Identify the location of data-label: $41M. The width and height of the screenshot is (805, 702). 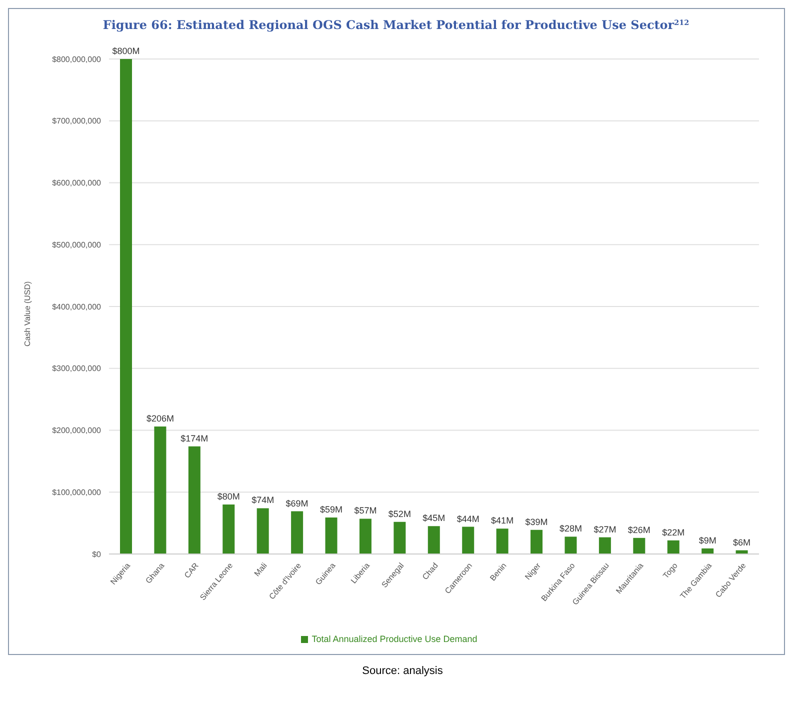
(502, 521).